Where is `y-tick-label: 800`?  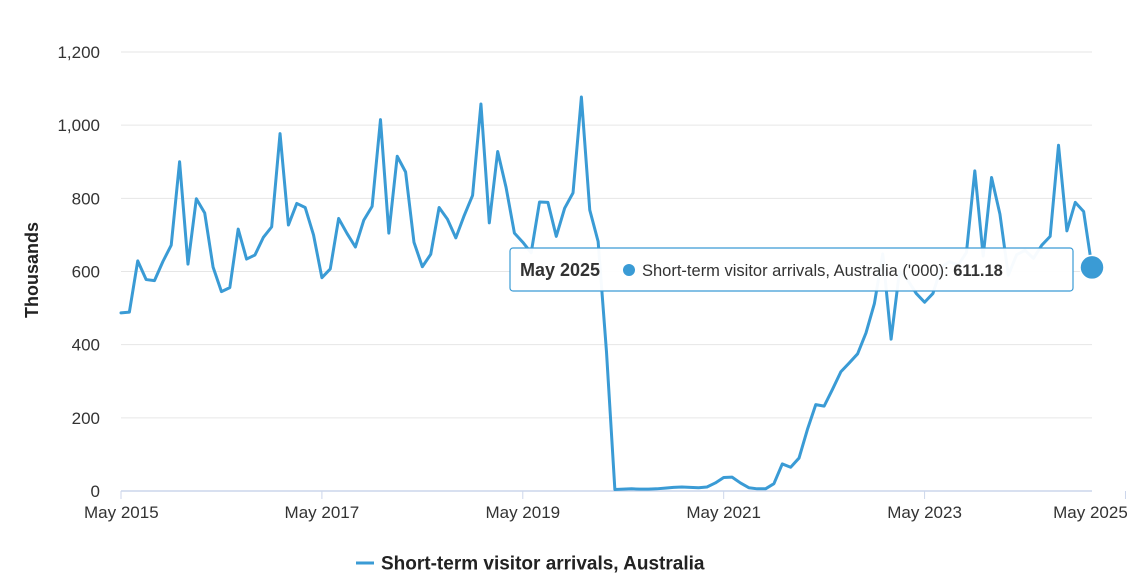
y-tick-label: 800 is located at coordinates (86, 198).